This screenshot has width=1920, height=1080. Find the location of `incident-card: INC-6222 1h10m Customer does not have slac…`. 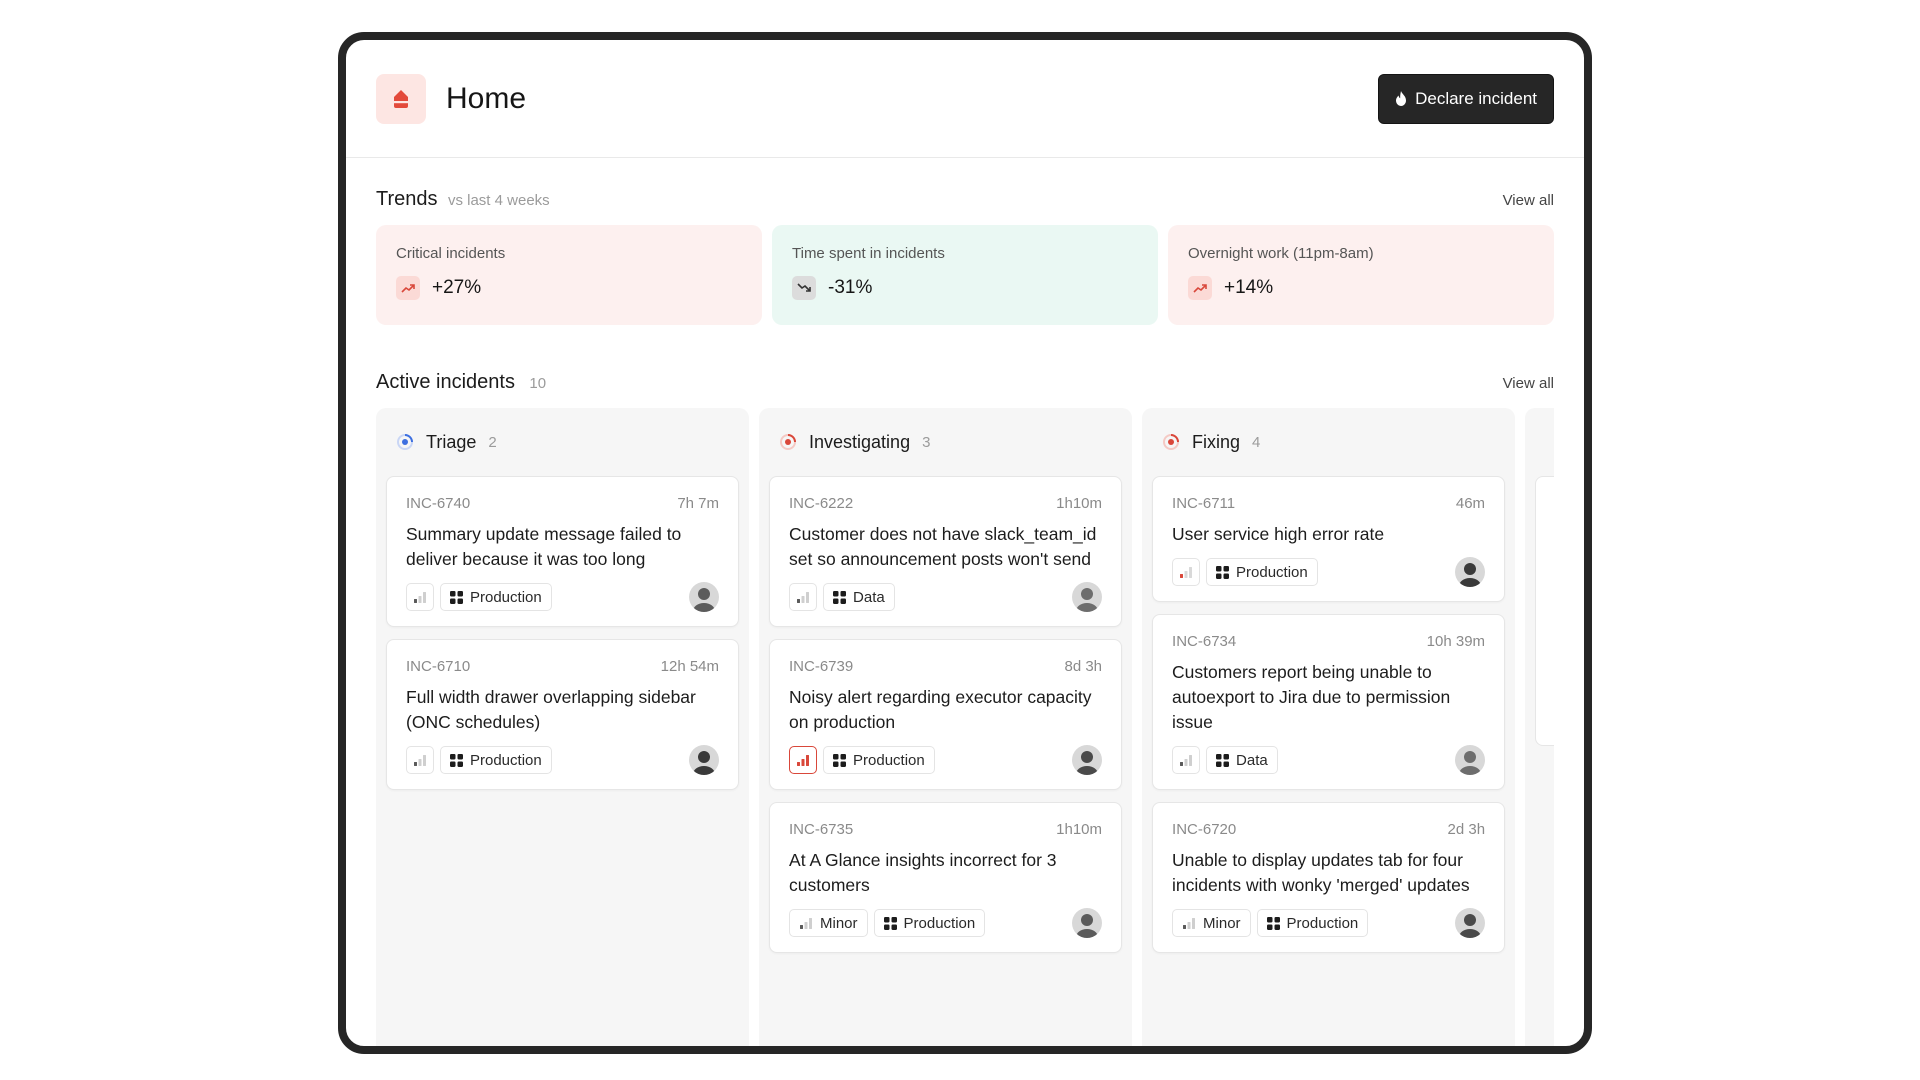

incident-card: INC-6222 1h10m Customer does not have slac… is located at coordinates (946, 551).